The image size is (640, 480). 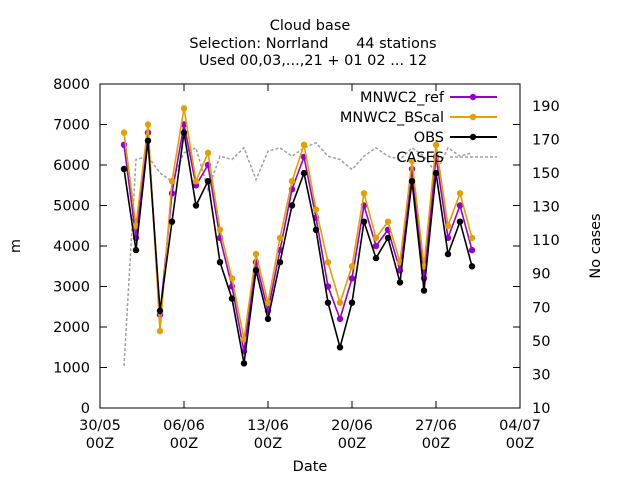 I want to click on legend: MNWC2_ref MNWC2_BScal OBS CASES, so click(x=418, y=128).